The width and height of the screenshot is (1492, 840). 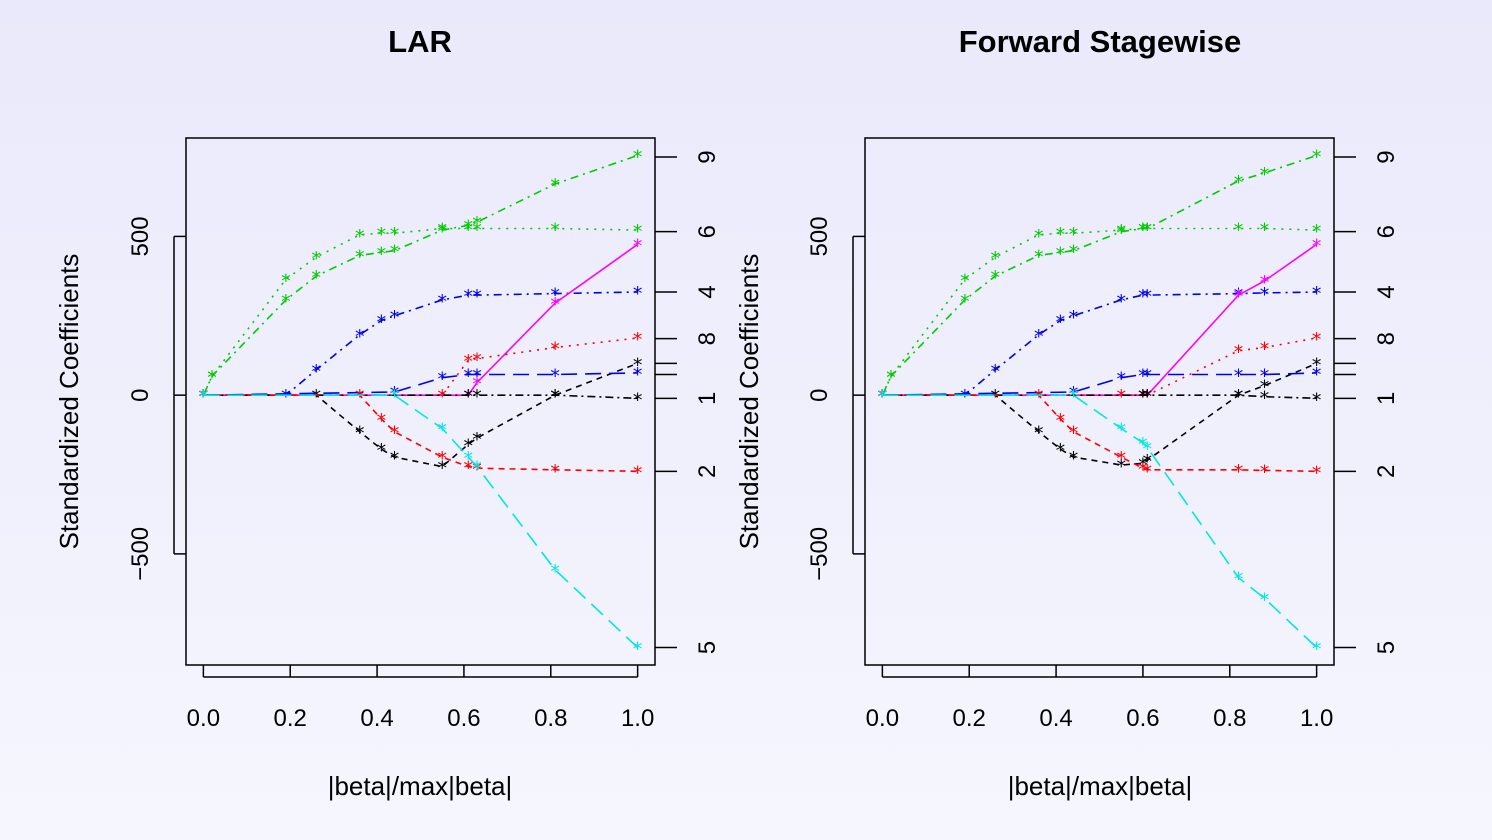 I want to click on x-tick-label: 0.0, so click(x=203, y=718).